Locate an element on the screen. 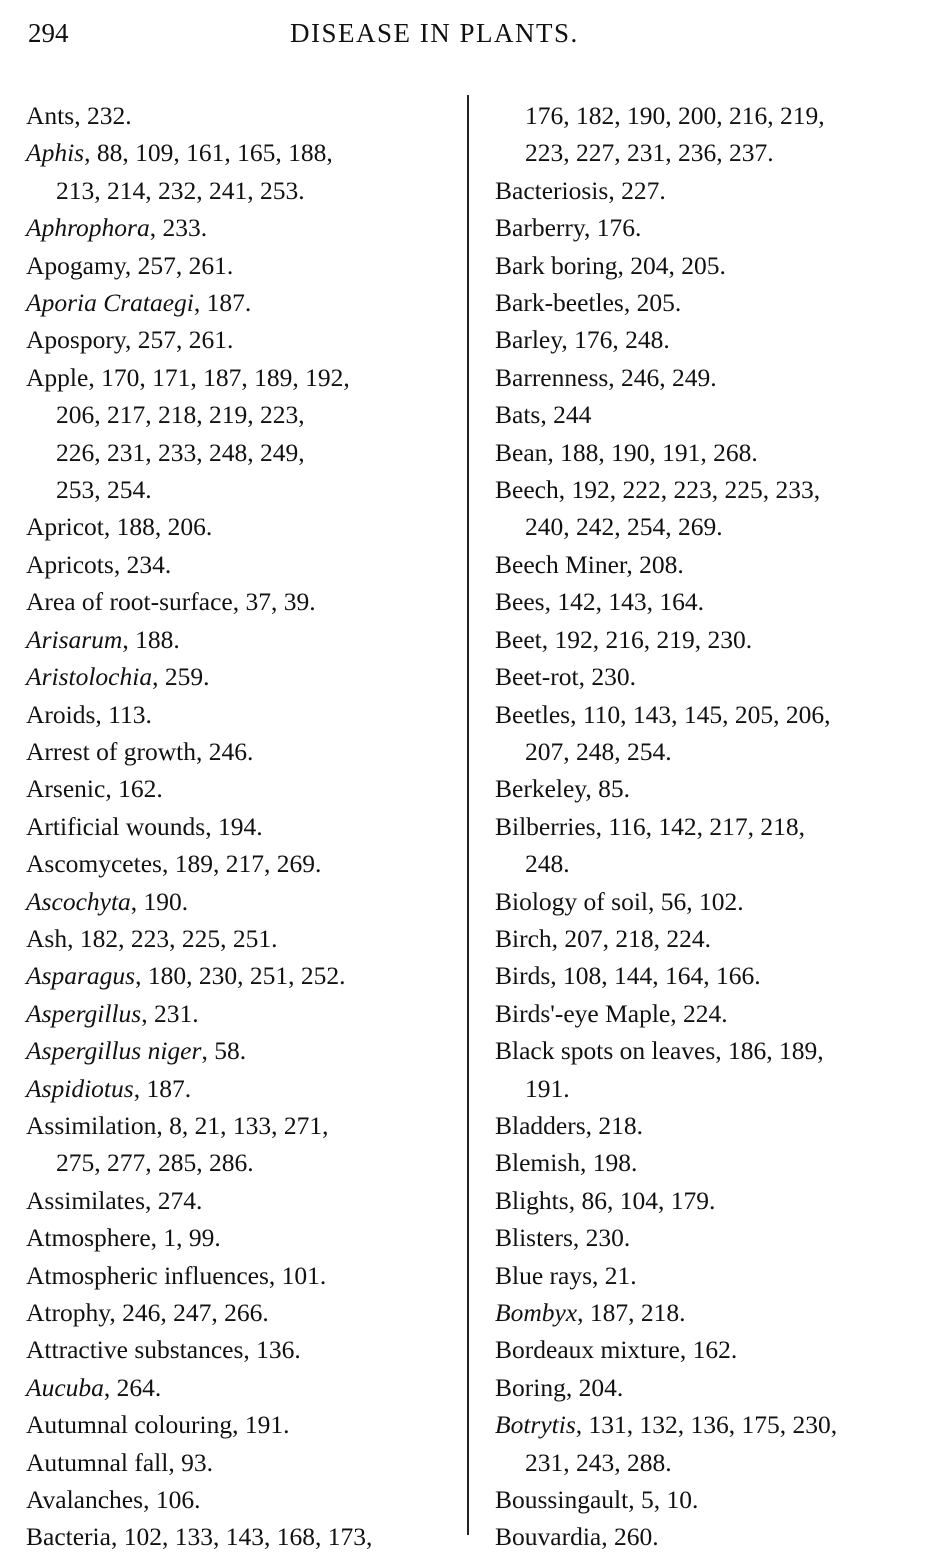 Image resolution: width=937 pixels, height=1567 pixels. index-term: Barrenness is located at coordinates (552, 377).